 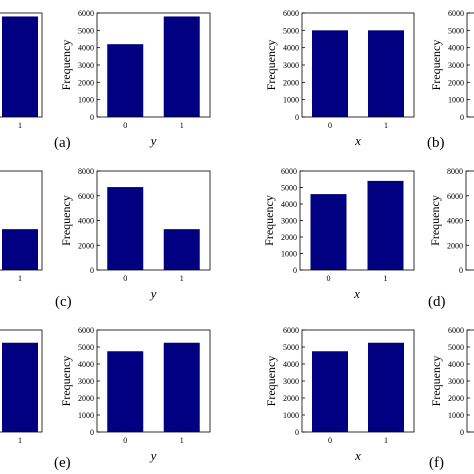 I want to click on panel-label-f: (f), so click(x=436, y=463).